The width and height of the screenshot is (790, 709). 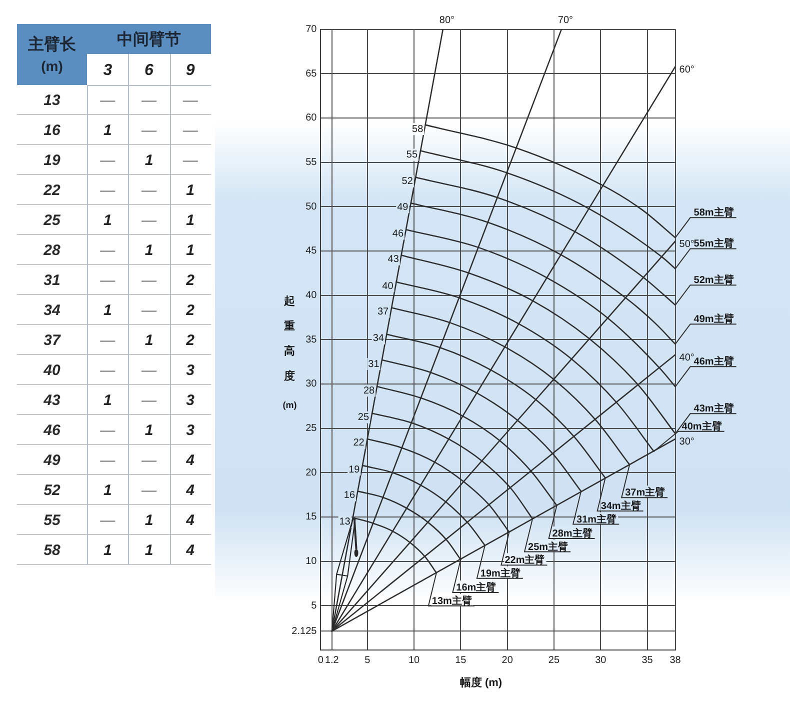 I want to click on text: 13m主臂, so click(x=452, y=600).